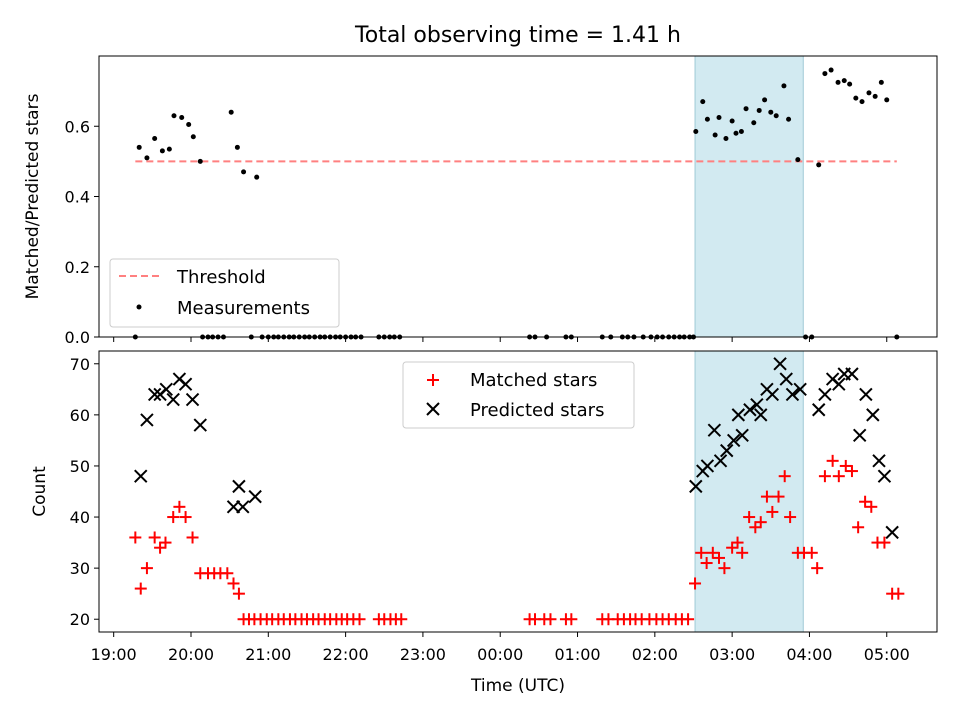 This screenshot has width=960, height=720. I want to click on y-tick-label: 20, so click(80, 619).